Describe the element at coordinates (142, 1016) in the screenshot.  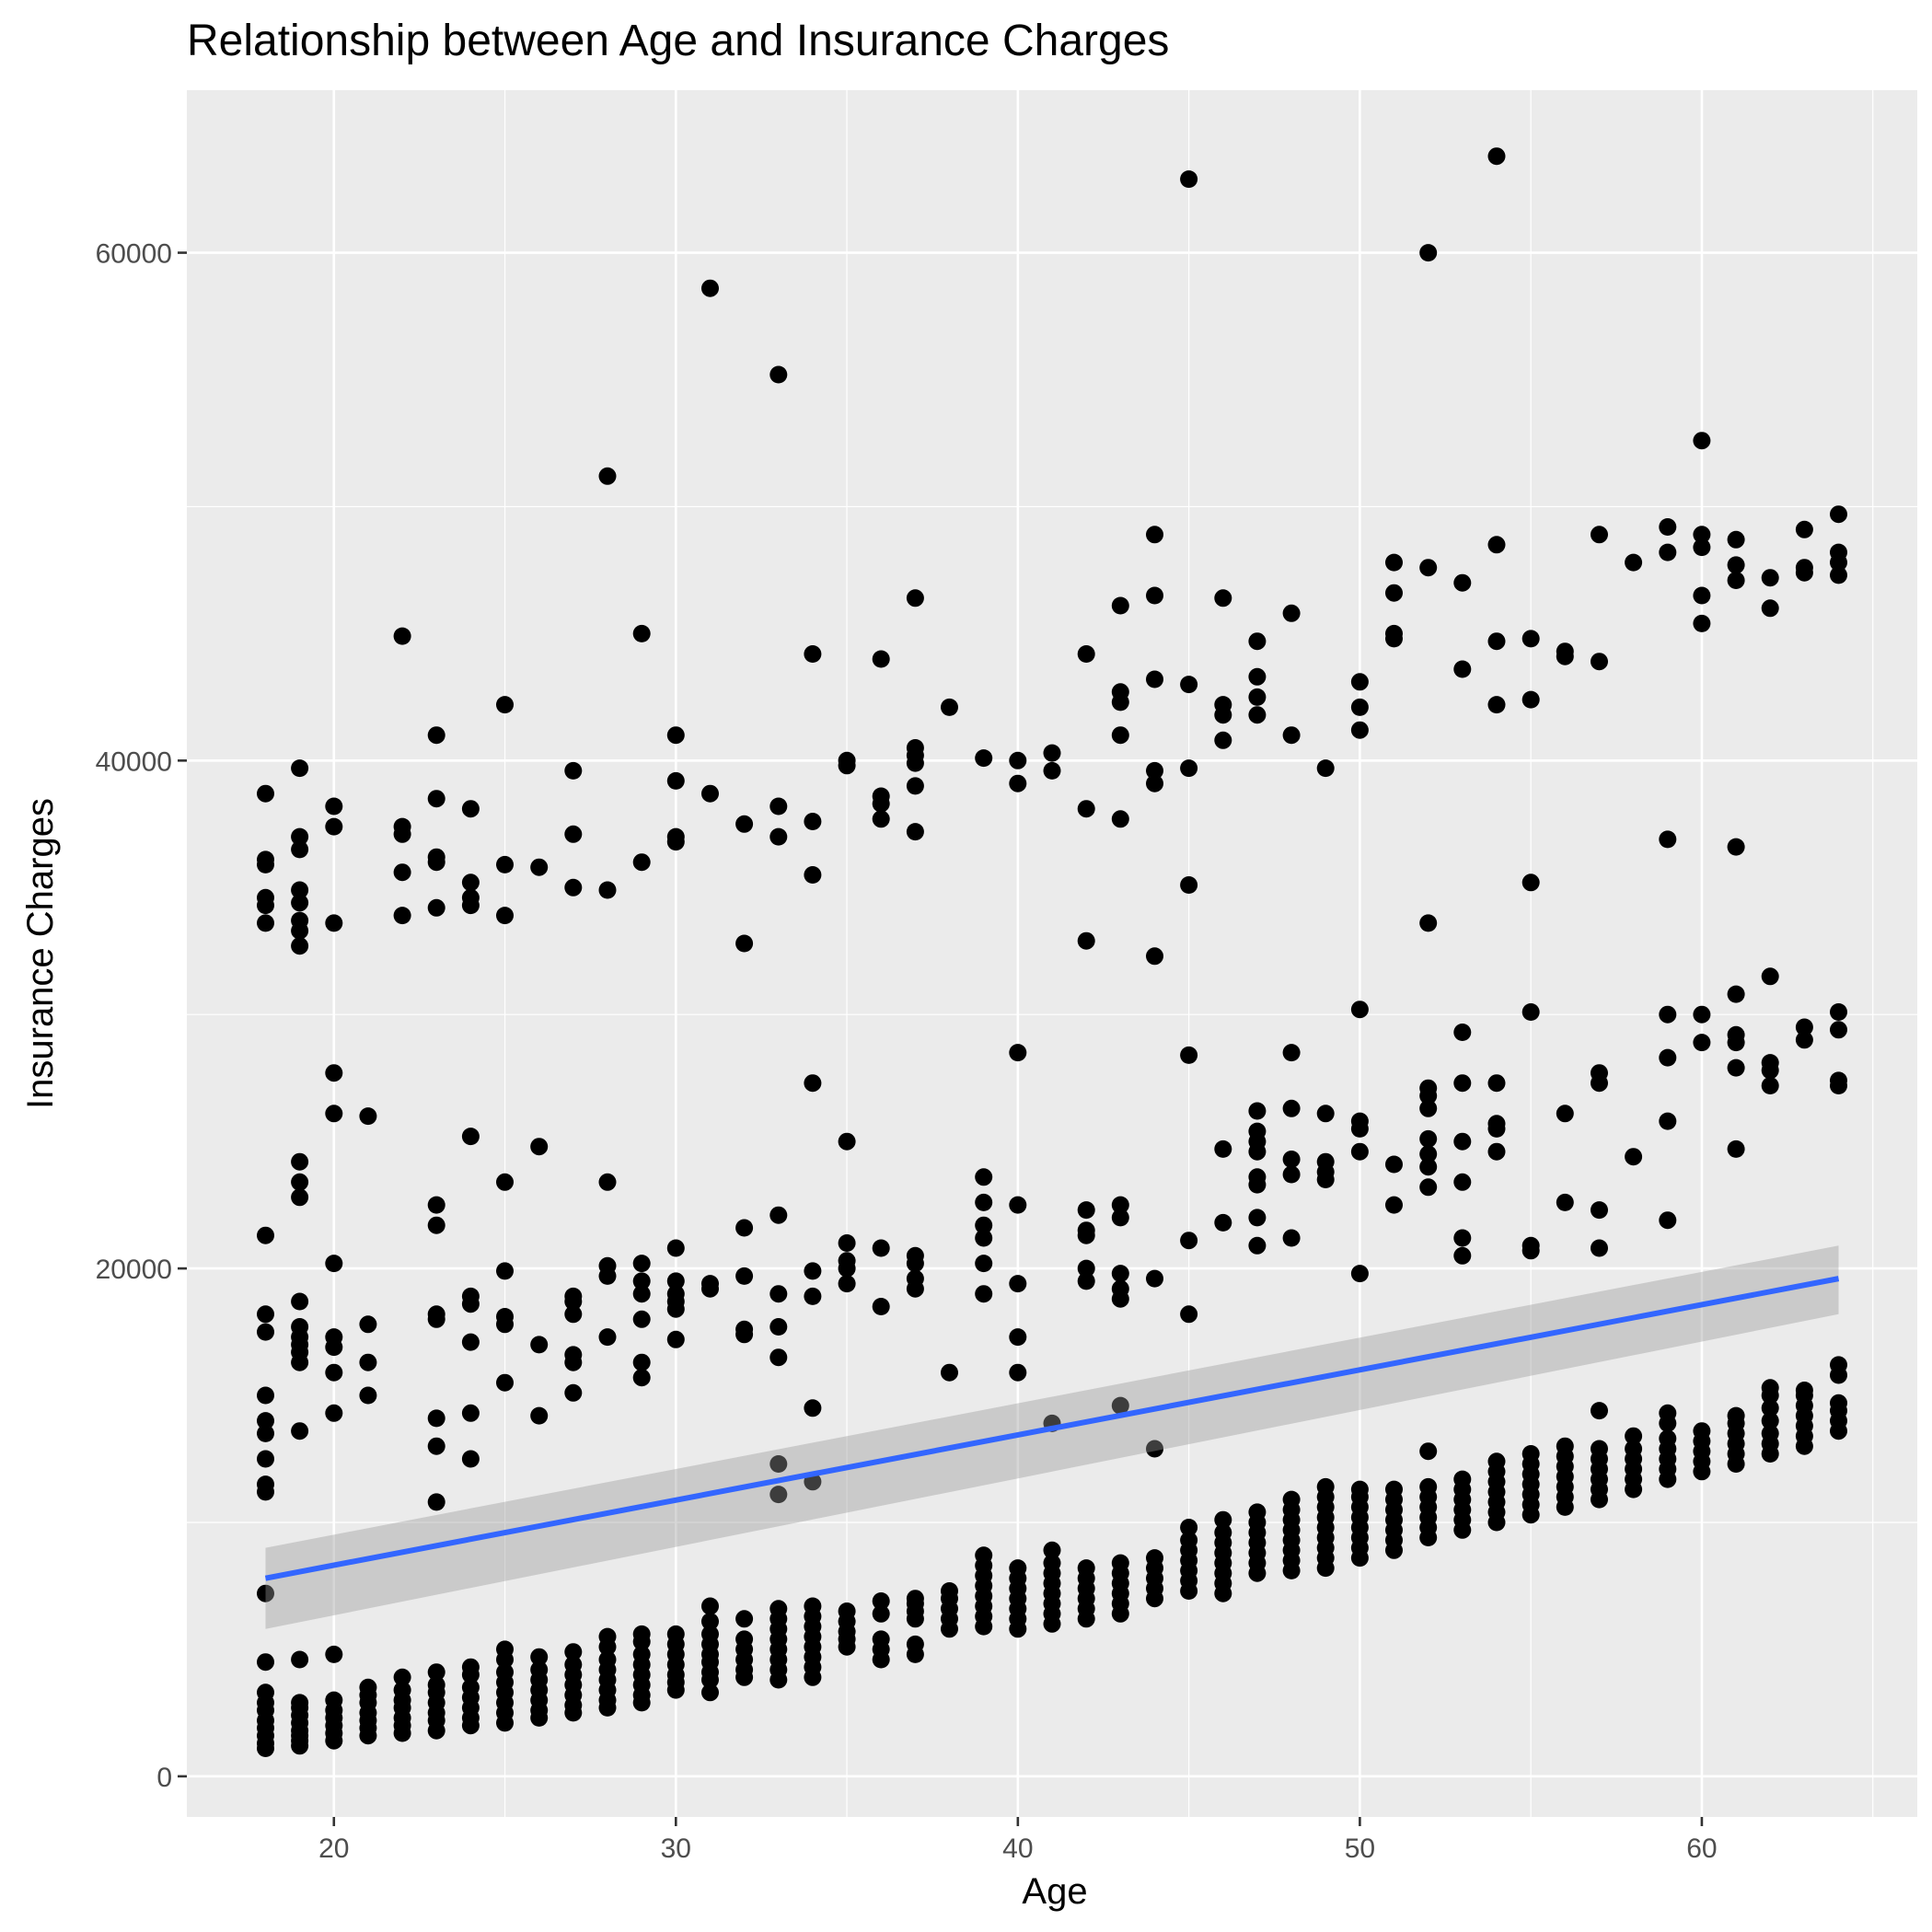
I see `y-axis: 0 20000 40000 60000` at that location.